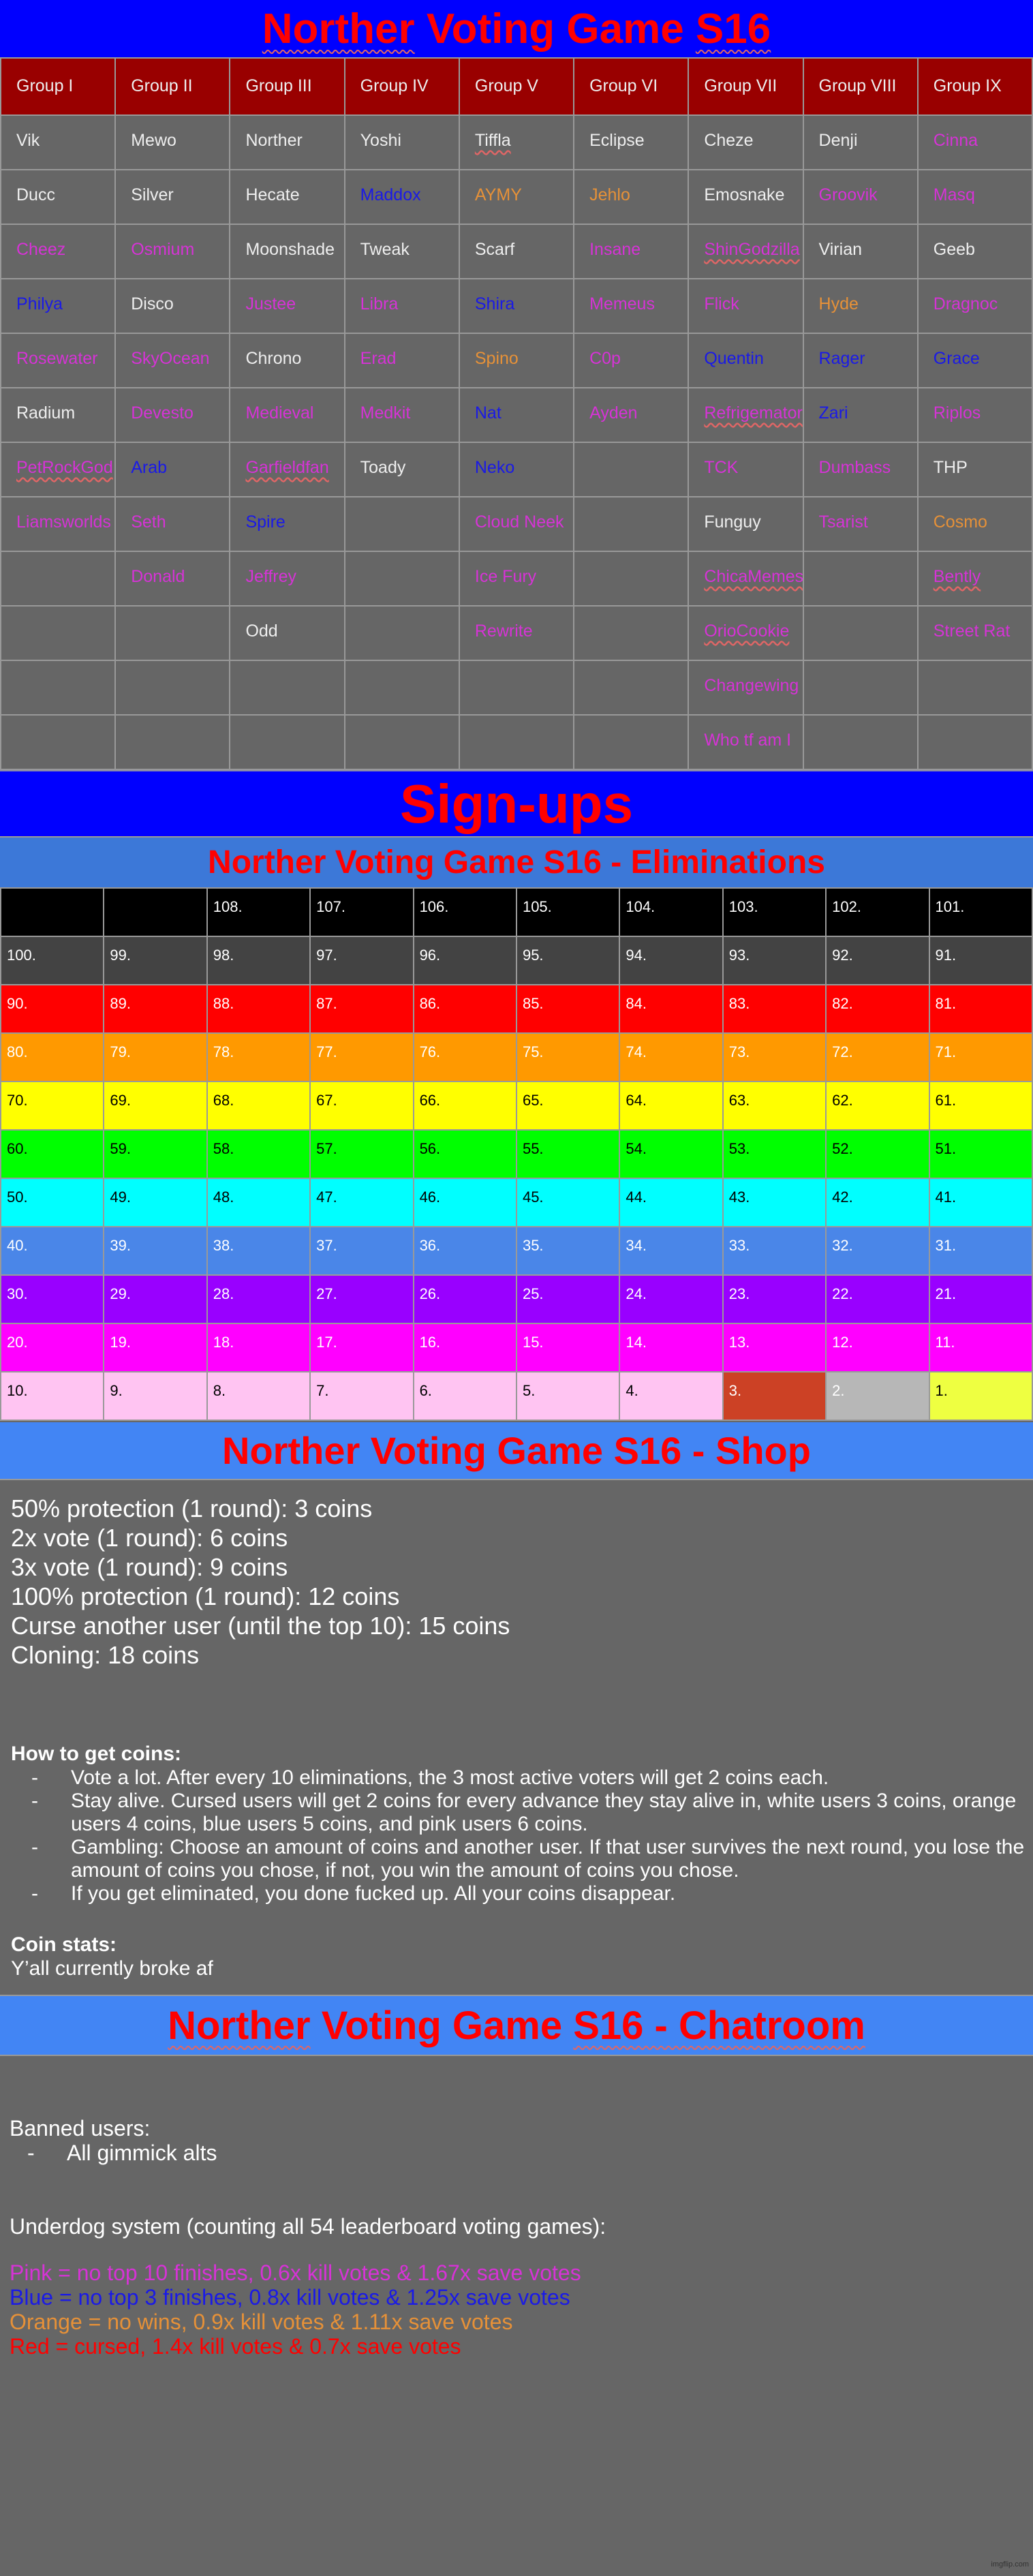 This screenshot has height=2576, width=1033. Describe the element at coordinates (149, 467) in the screenshot. I see `player-name: Arab` at that location.